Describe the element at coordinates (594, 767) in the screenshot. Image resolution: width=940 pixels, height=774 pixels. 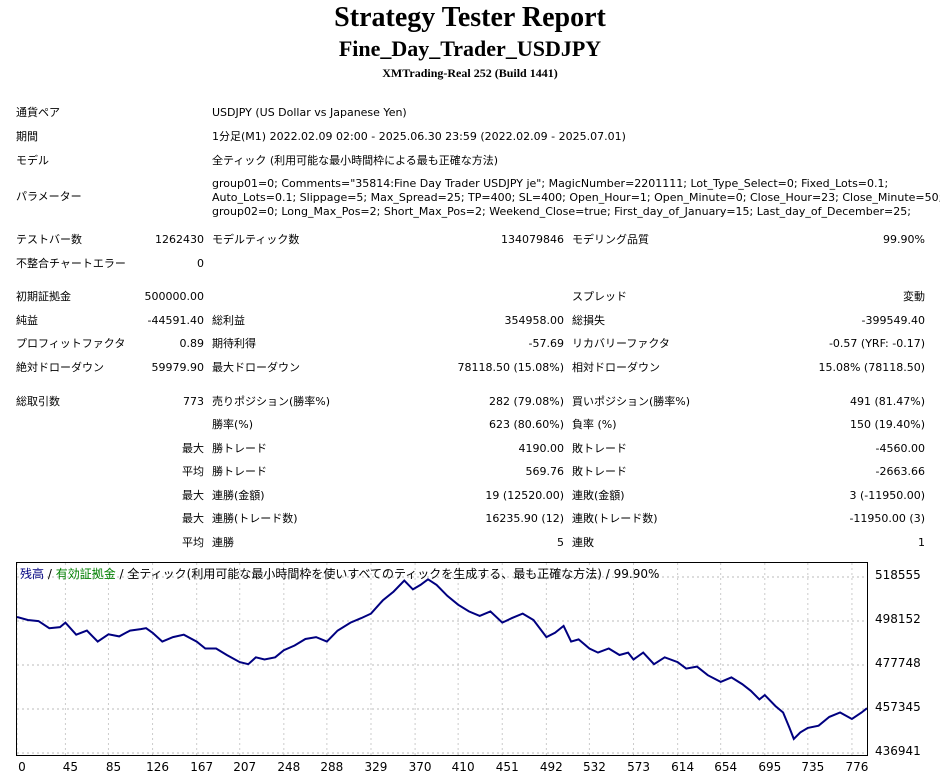
I see `x-tick-label: 532` at that location.